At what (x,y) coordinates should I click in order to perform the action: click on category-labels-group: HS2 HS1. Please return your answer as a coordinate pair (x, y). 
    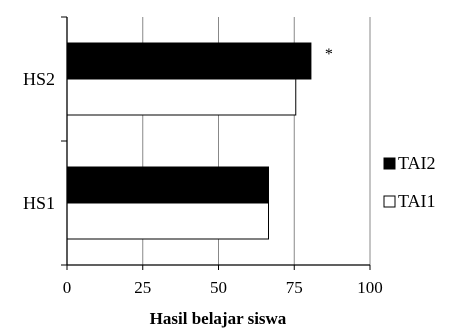
    Looking at the image, I should click on (39, 141).